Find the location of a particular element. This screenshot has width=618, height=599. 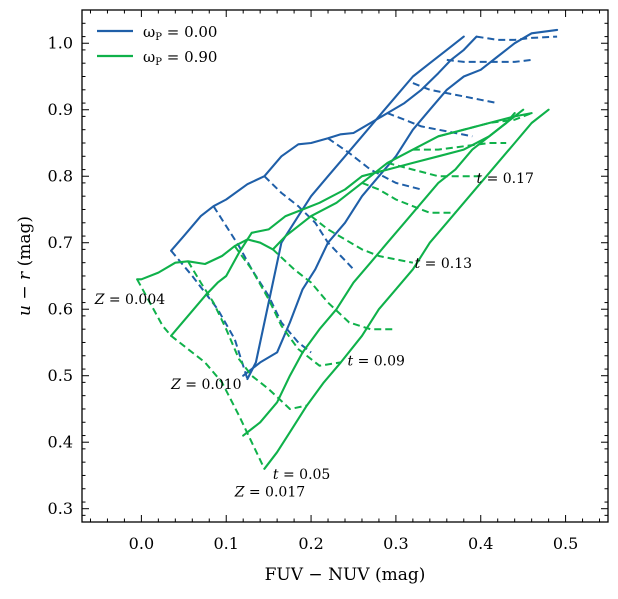

x-tick-label: 0.3 is located at coordinates (395, 543).